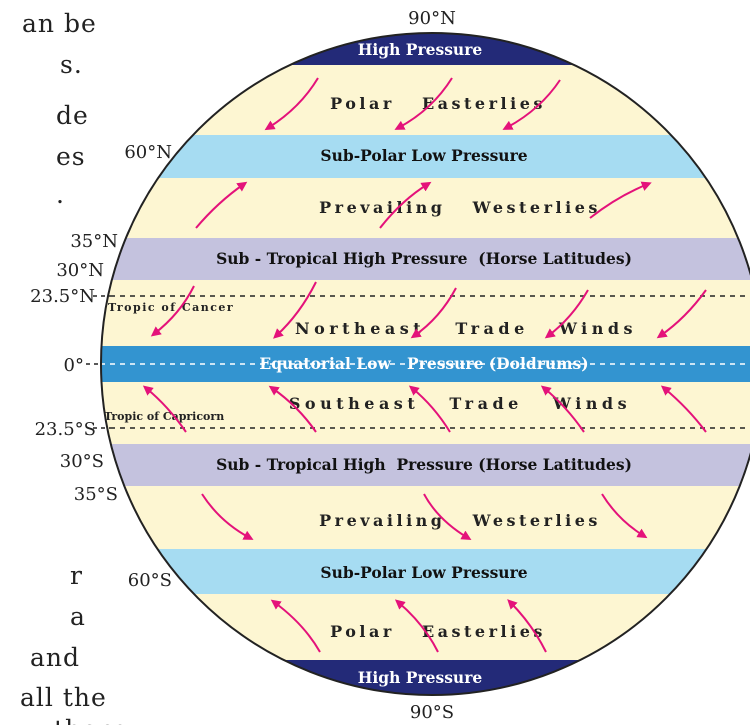 Image resolution: width=750 pixels, height=725 pixels. What do you see at coordinates (420, 677) in the screenshot?
I see `label-south-high-pressure: High Pressure` at bounding box center [420, 677].